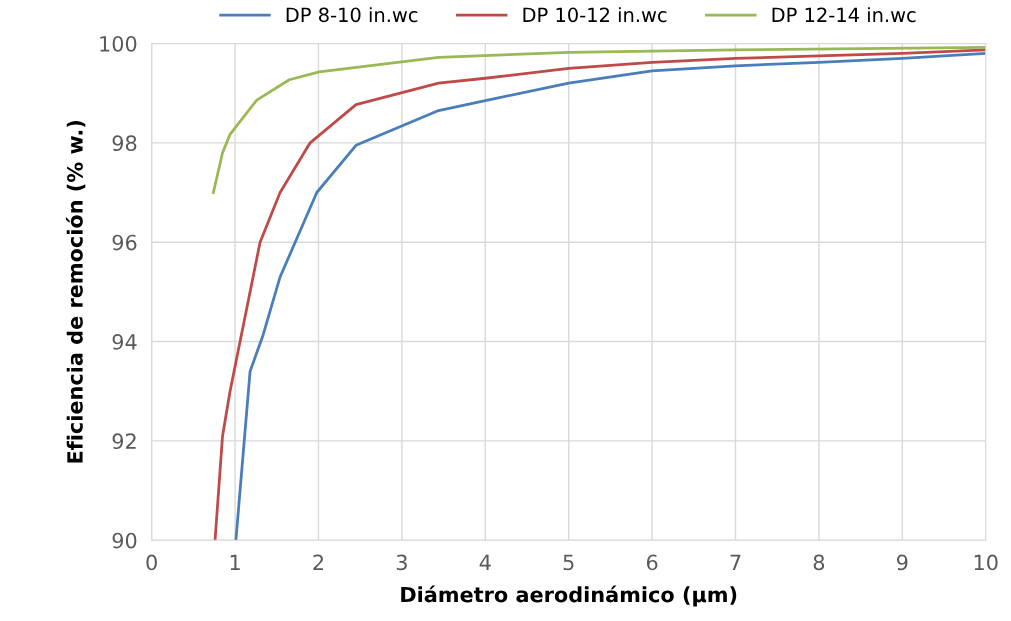 The width and height of the screenshot is (1011, 621). Describe the element at coordinates (124, 342) in the screenshot. I see `y-tick-label: 94` at that location.